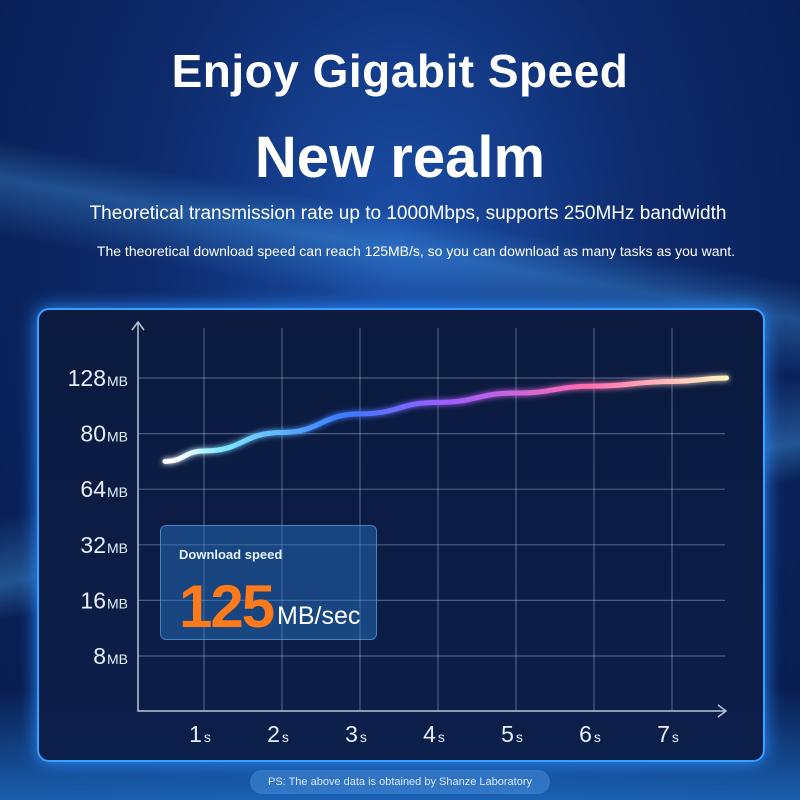 The image size is (800, 800). I want to click on x-axis-arrow-icon, so click(722, 711).